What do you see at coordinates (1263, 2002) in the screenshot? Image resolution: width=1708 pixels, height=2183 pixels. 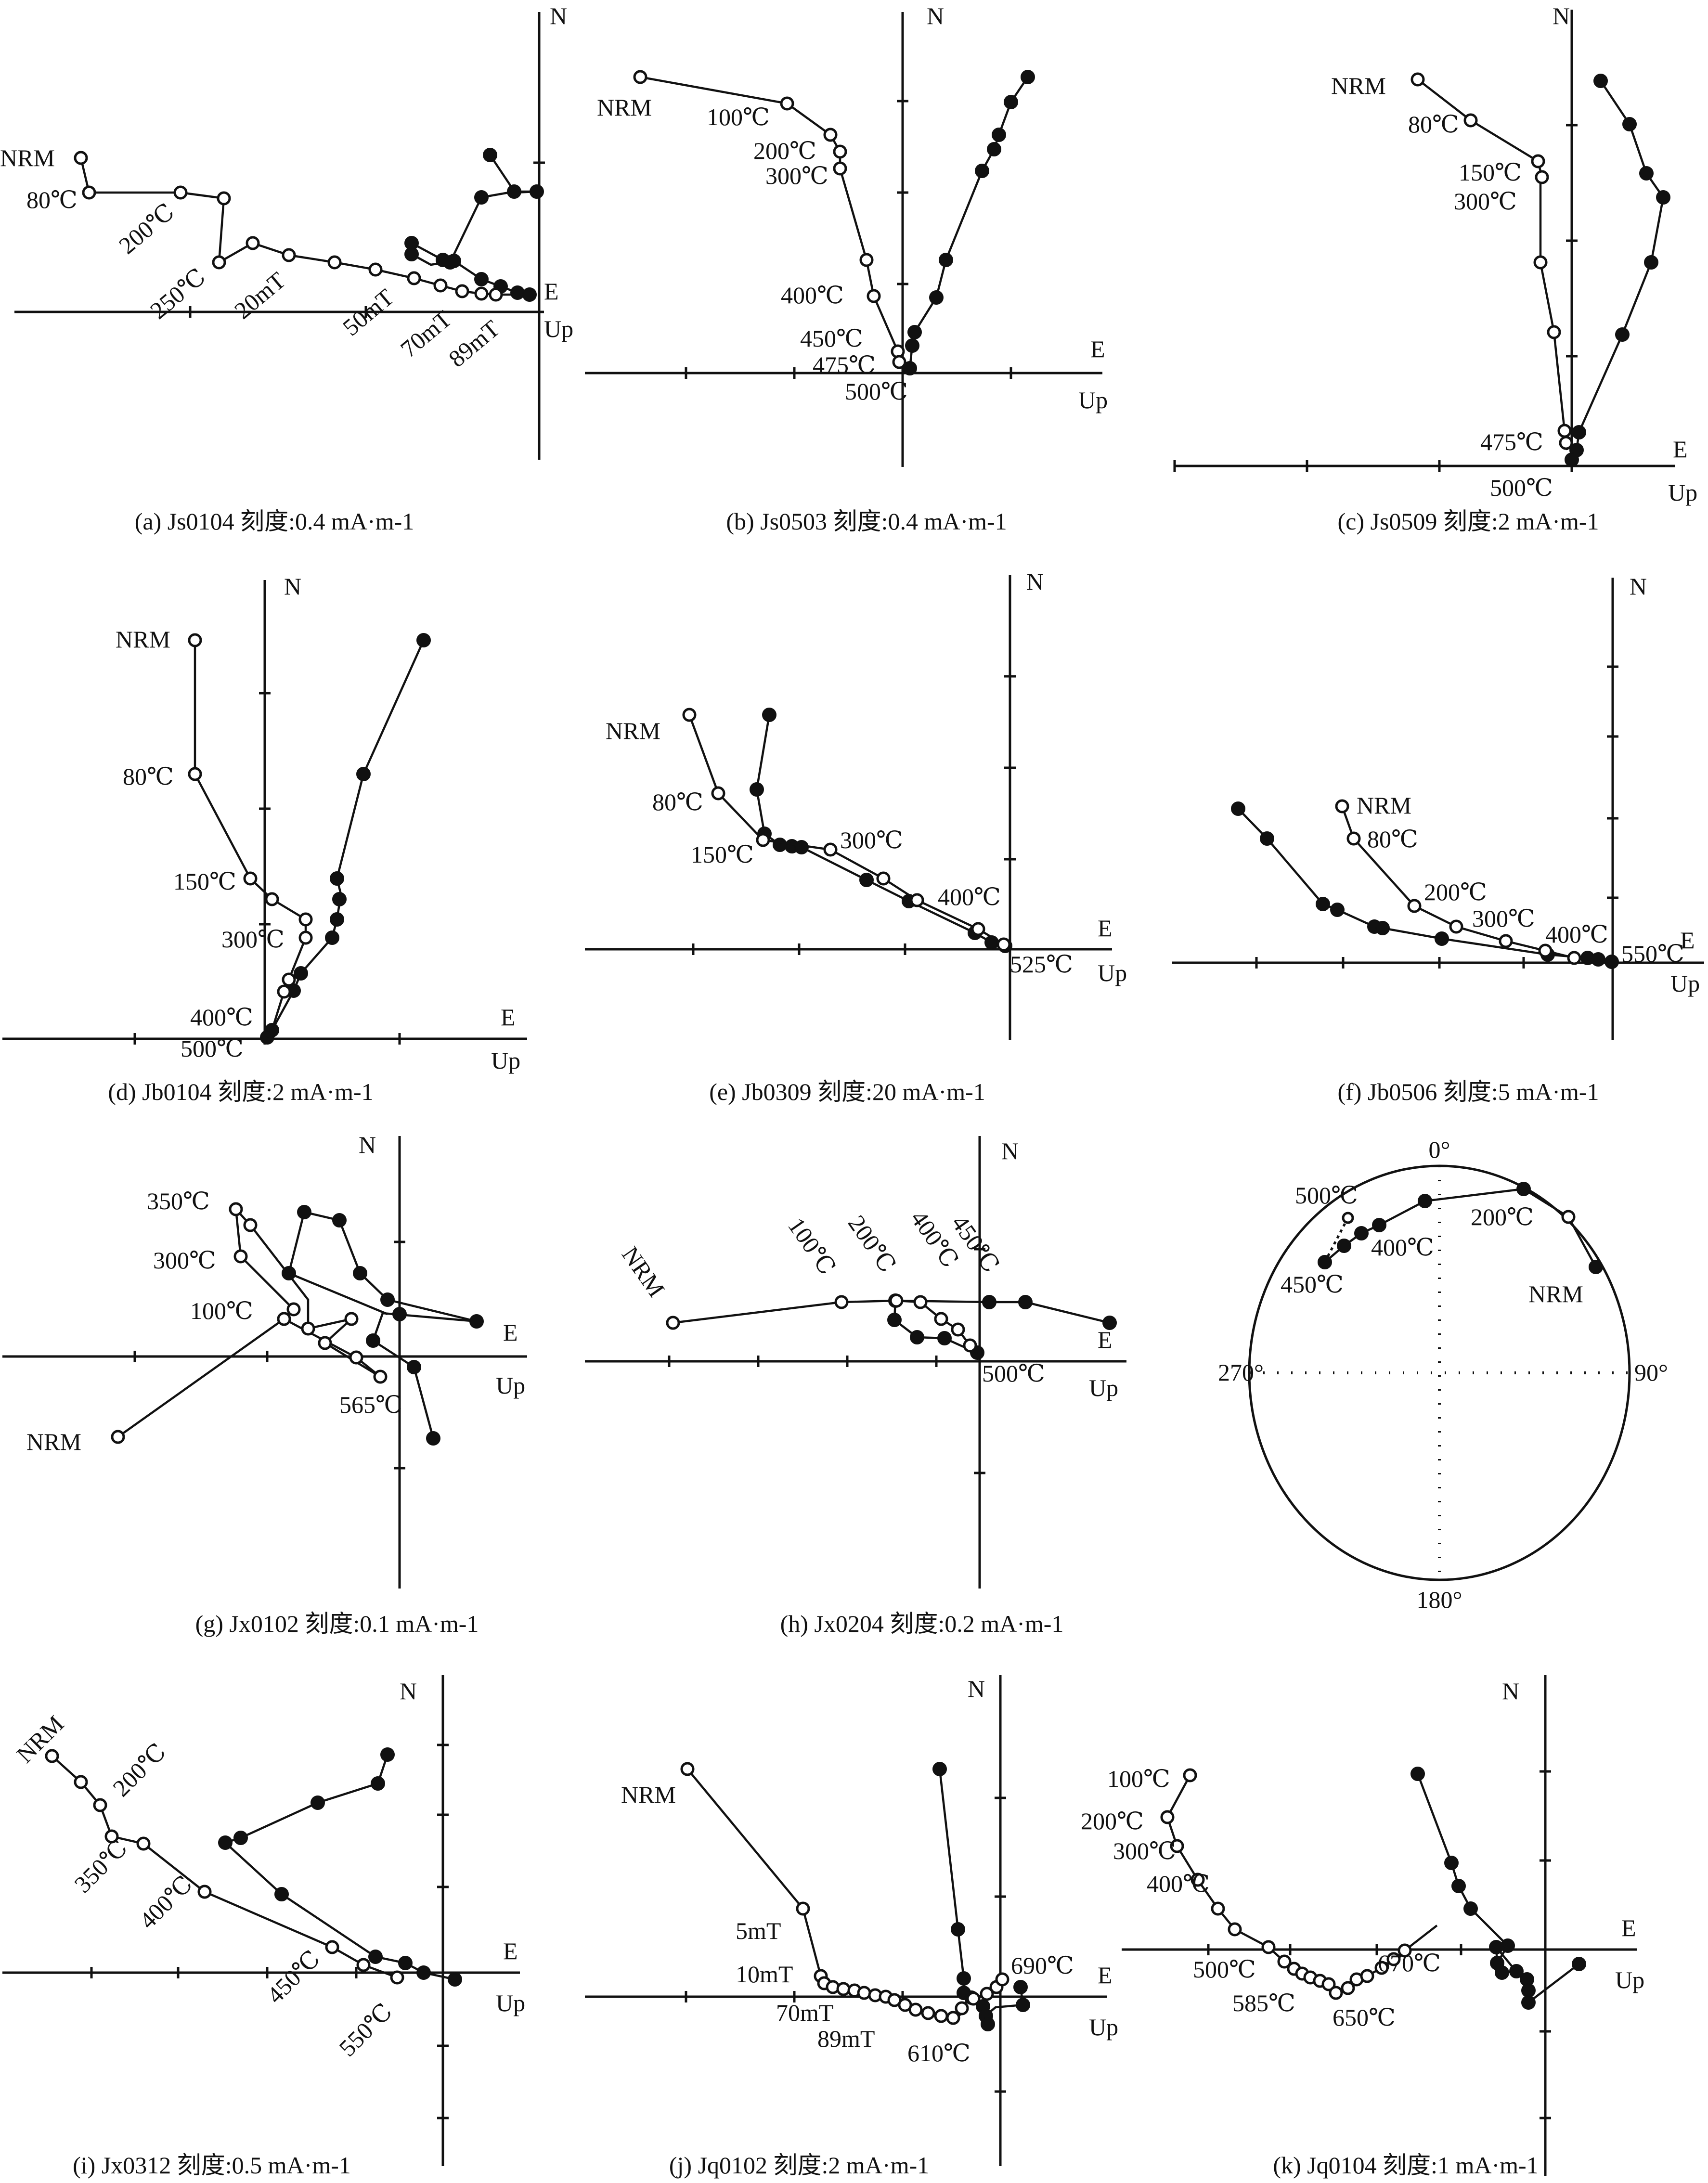 I see `step-label: 585℃` at bounding box center [1263, 2002].